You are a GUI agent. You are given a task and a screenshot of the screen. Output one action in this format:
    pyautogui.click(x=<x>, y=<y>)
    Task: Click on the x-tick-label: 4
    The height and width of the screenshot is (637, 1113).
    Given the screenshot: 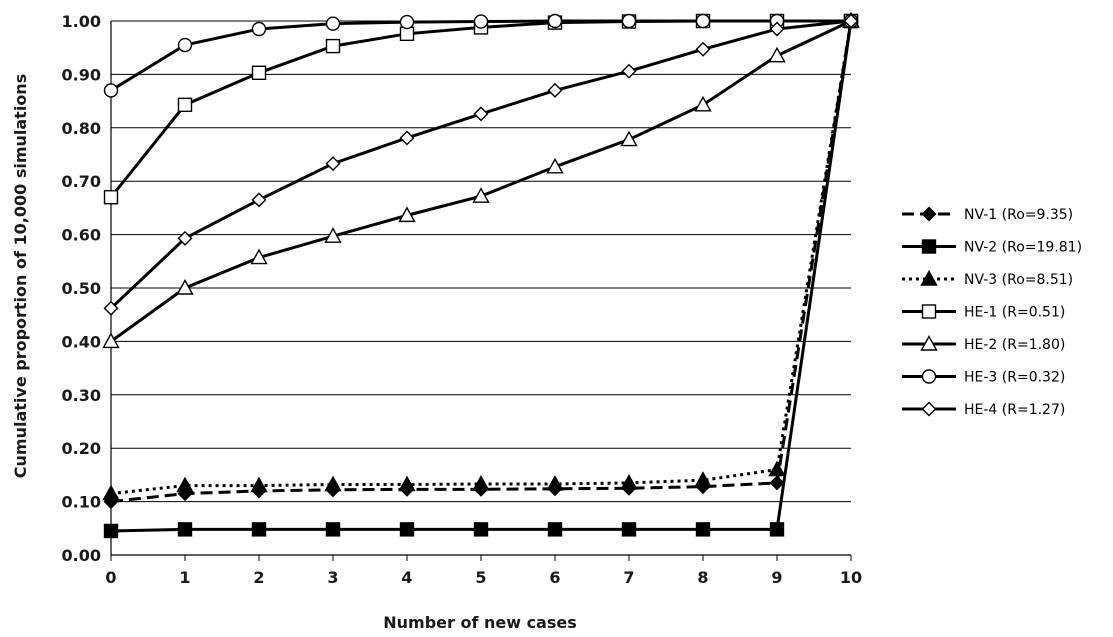 What is the action you would take?
    pyautogui.click(x=406, y=577)
    